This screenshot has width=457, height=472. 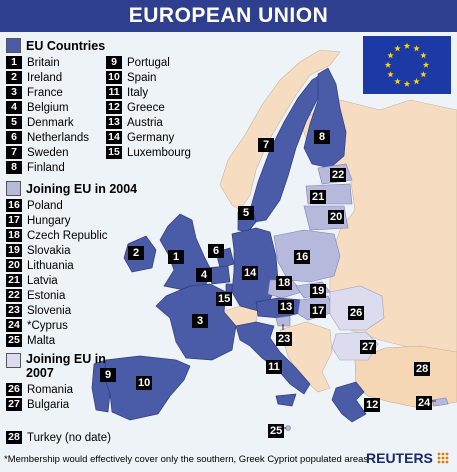 I want to click on legend-number: 16, so click(x=14, y=205).